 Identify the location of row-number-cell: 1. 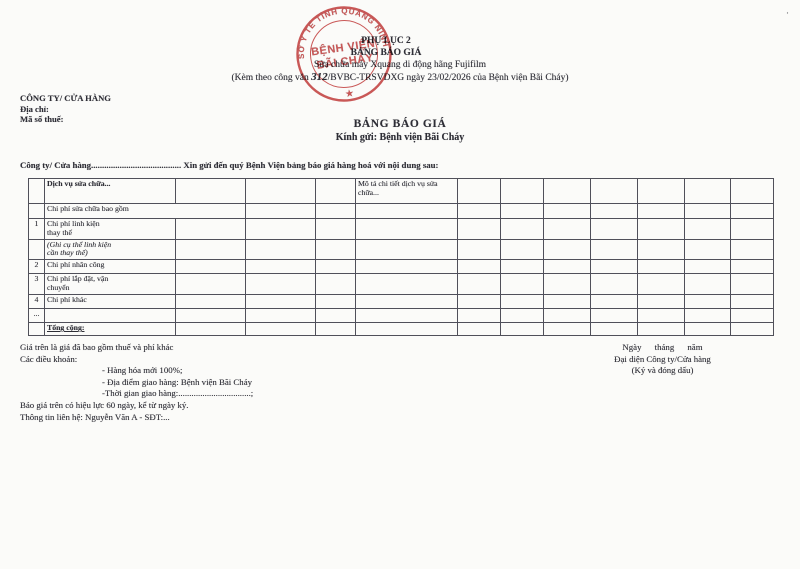
(36, 229).